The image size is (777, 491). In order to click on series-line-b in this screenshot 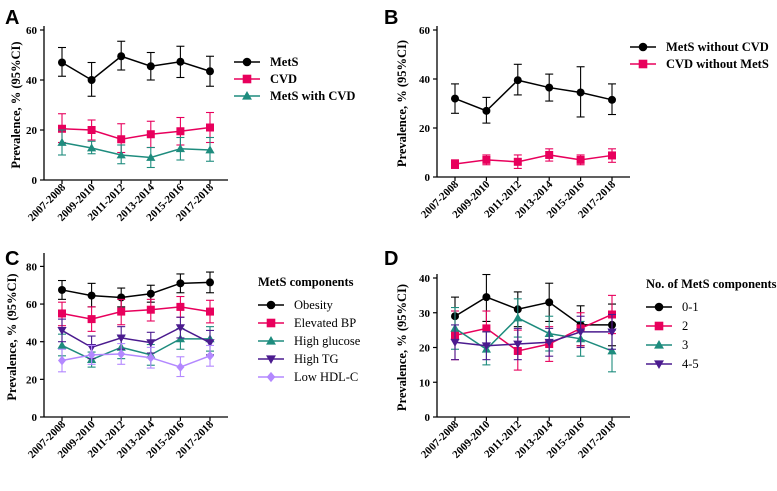, I will do `click(533, 159)`.